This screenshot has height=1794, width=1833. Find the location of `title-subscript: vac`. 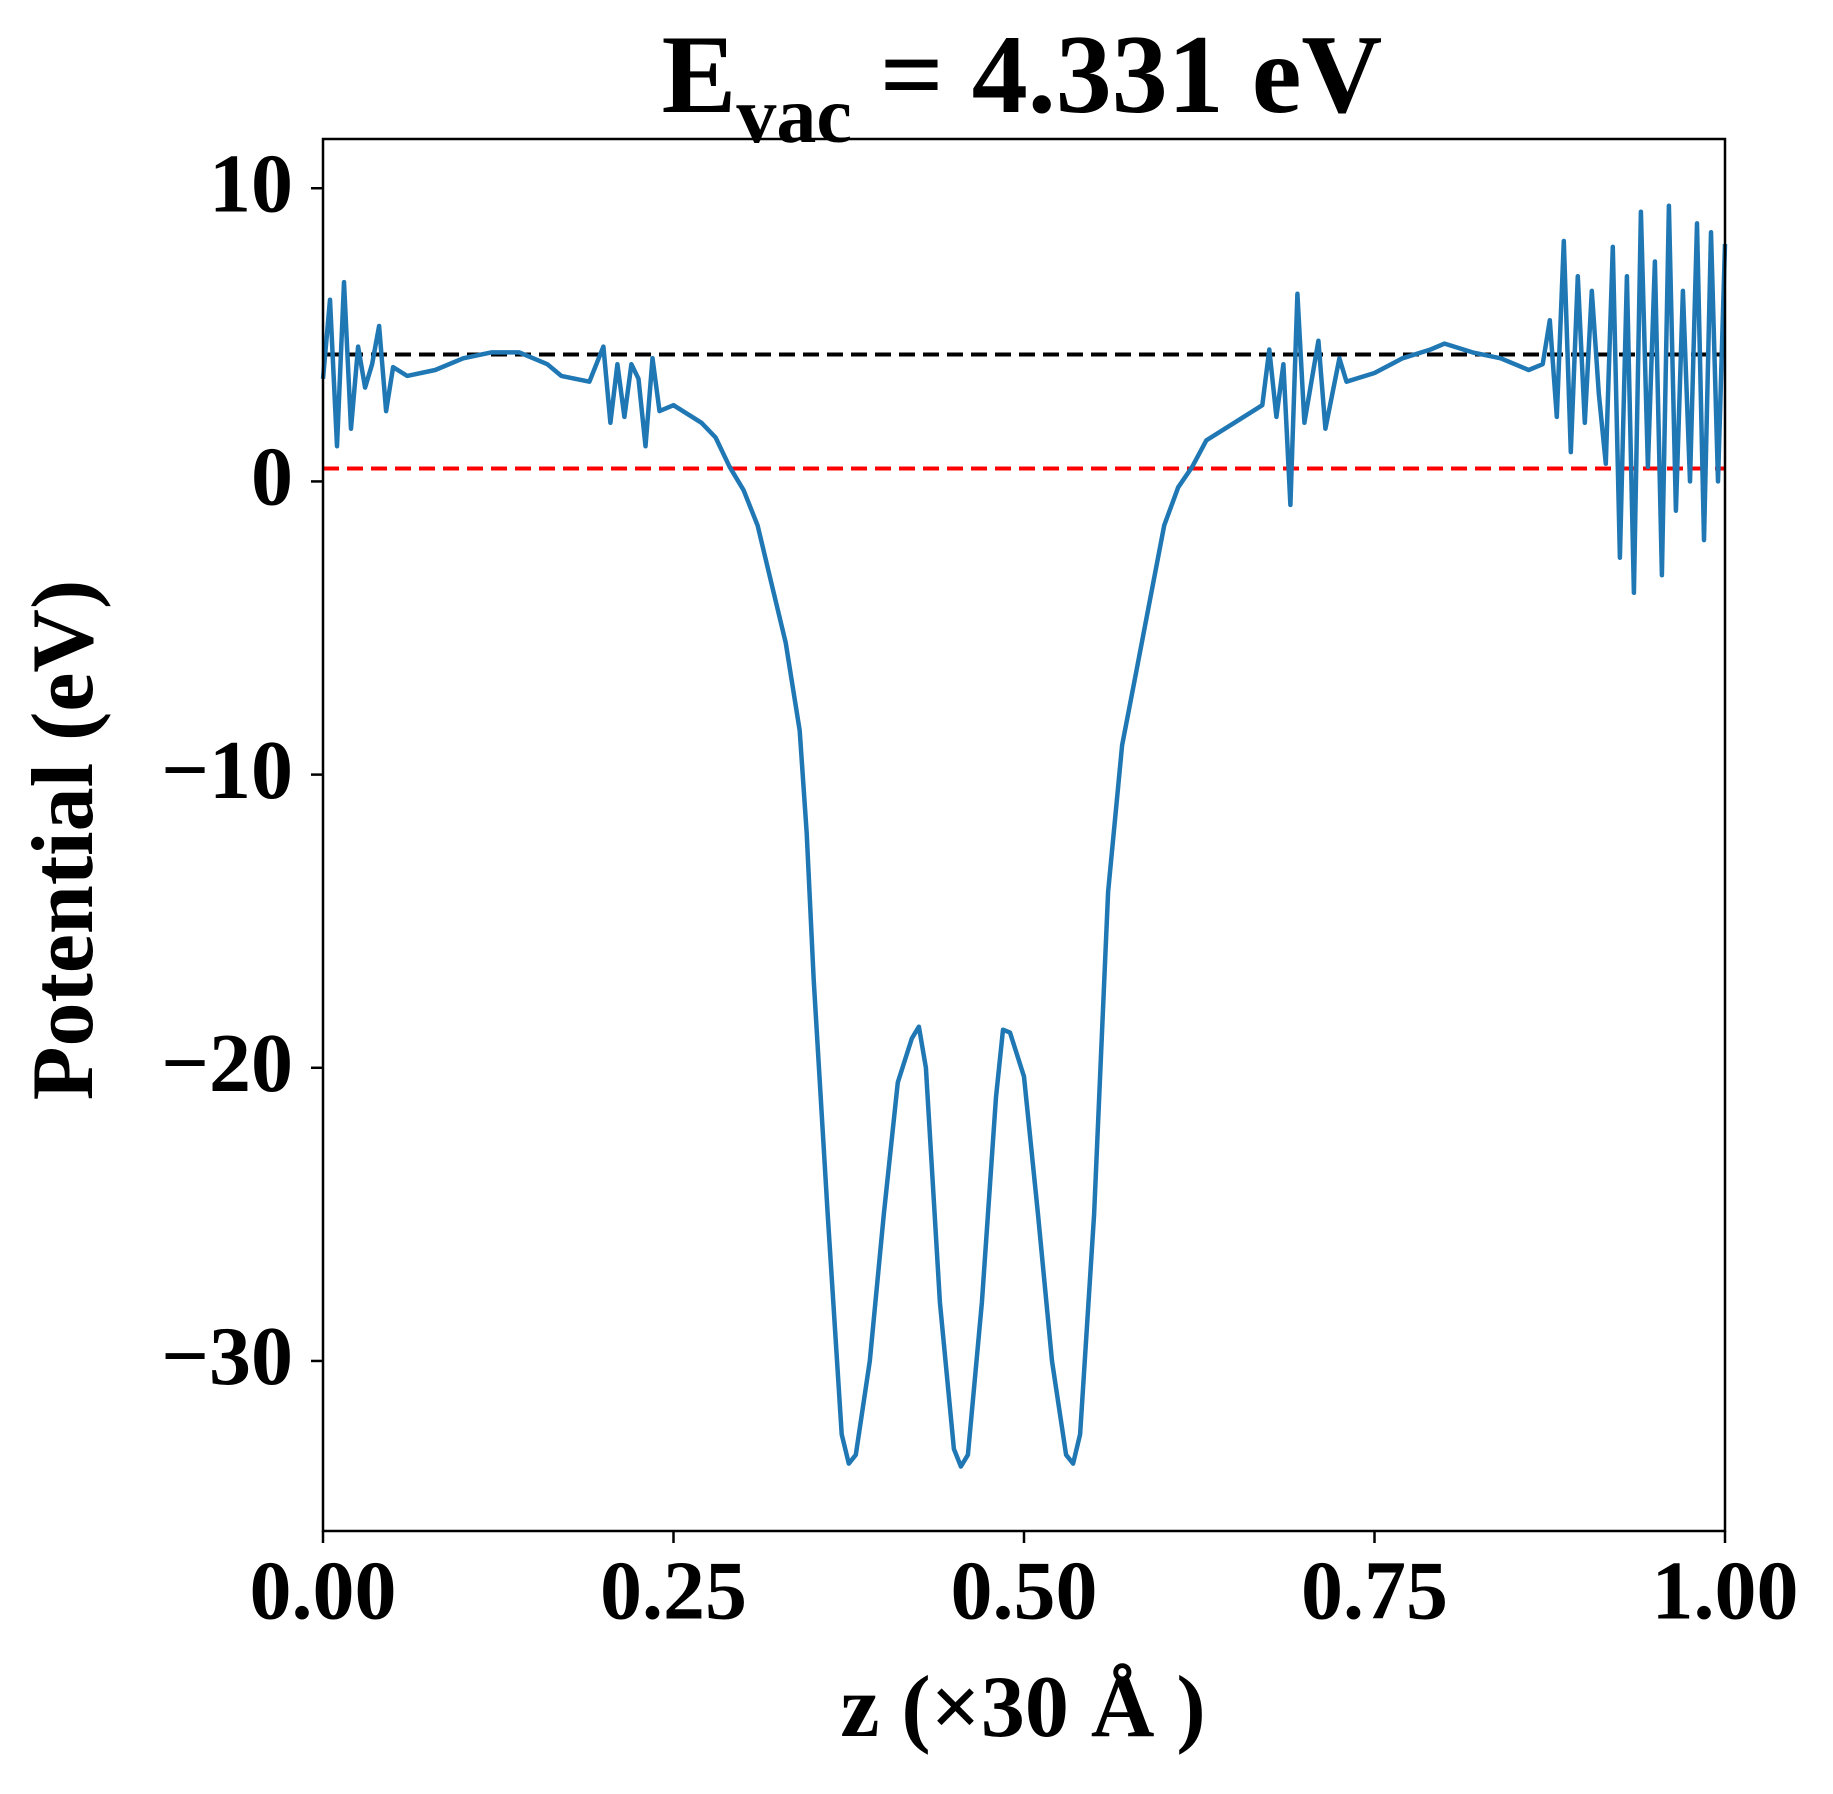

title-subscript: vac is located at coordinates (794, 116).